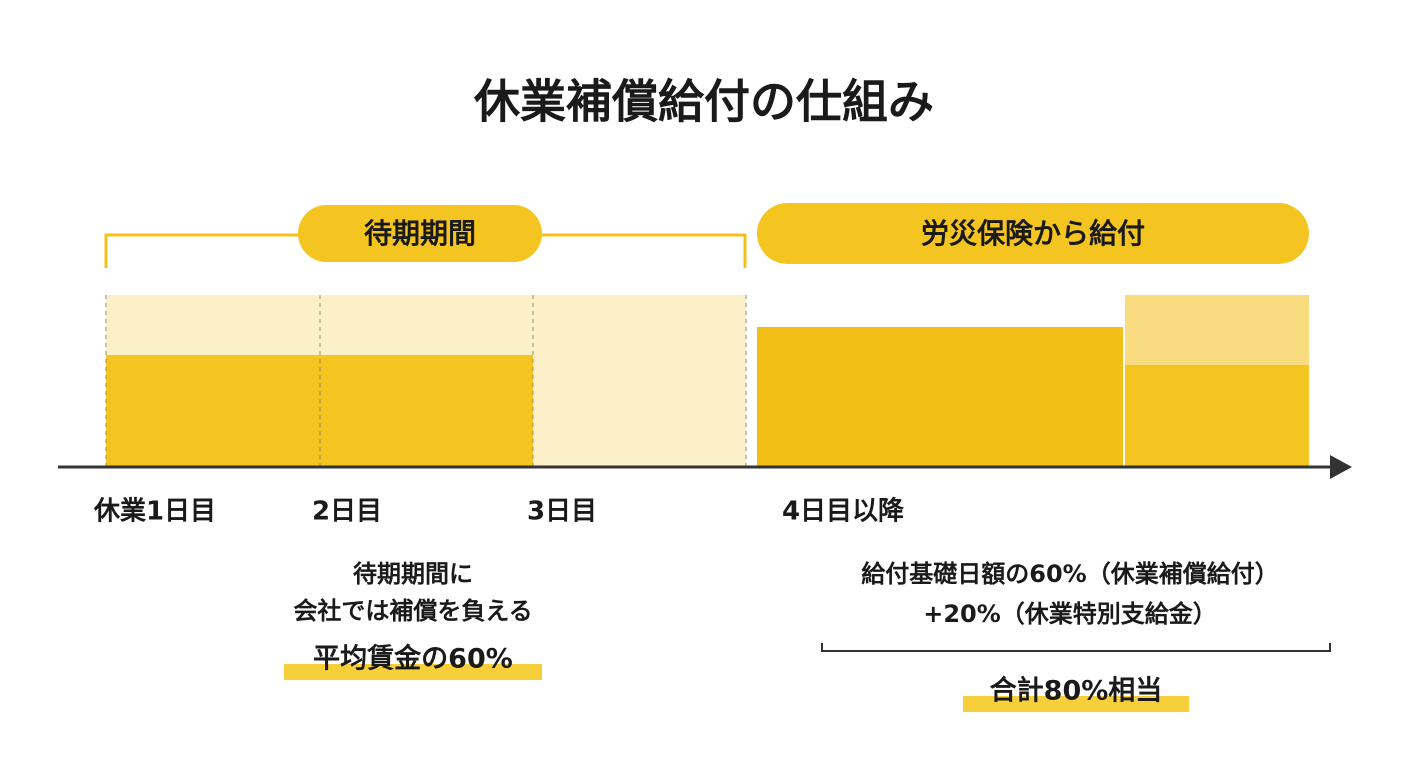  I want to click on note-highlight: 合計80%相当, so click(1076, 691).